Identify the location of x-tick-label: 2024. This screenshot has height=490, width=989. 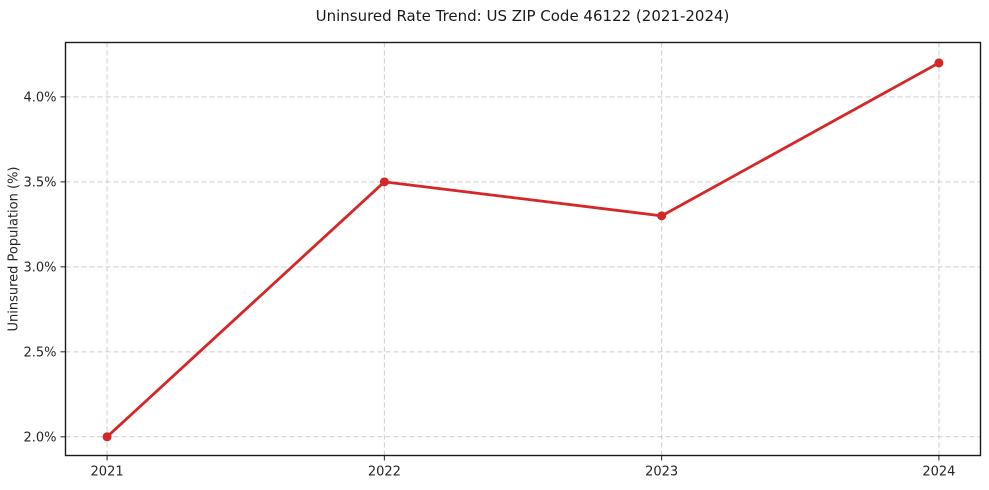
(938, 472).